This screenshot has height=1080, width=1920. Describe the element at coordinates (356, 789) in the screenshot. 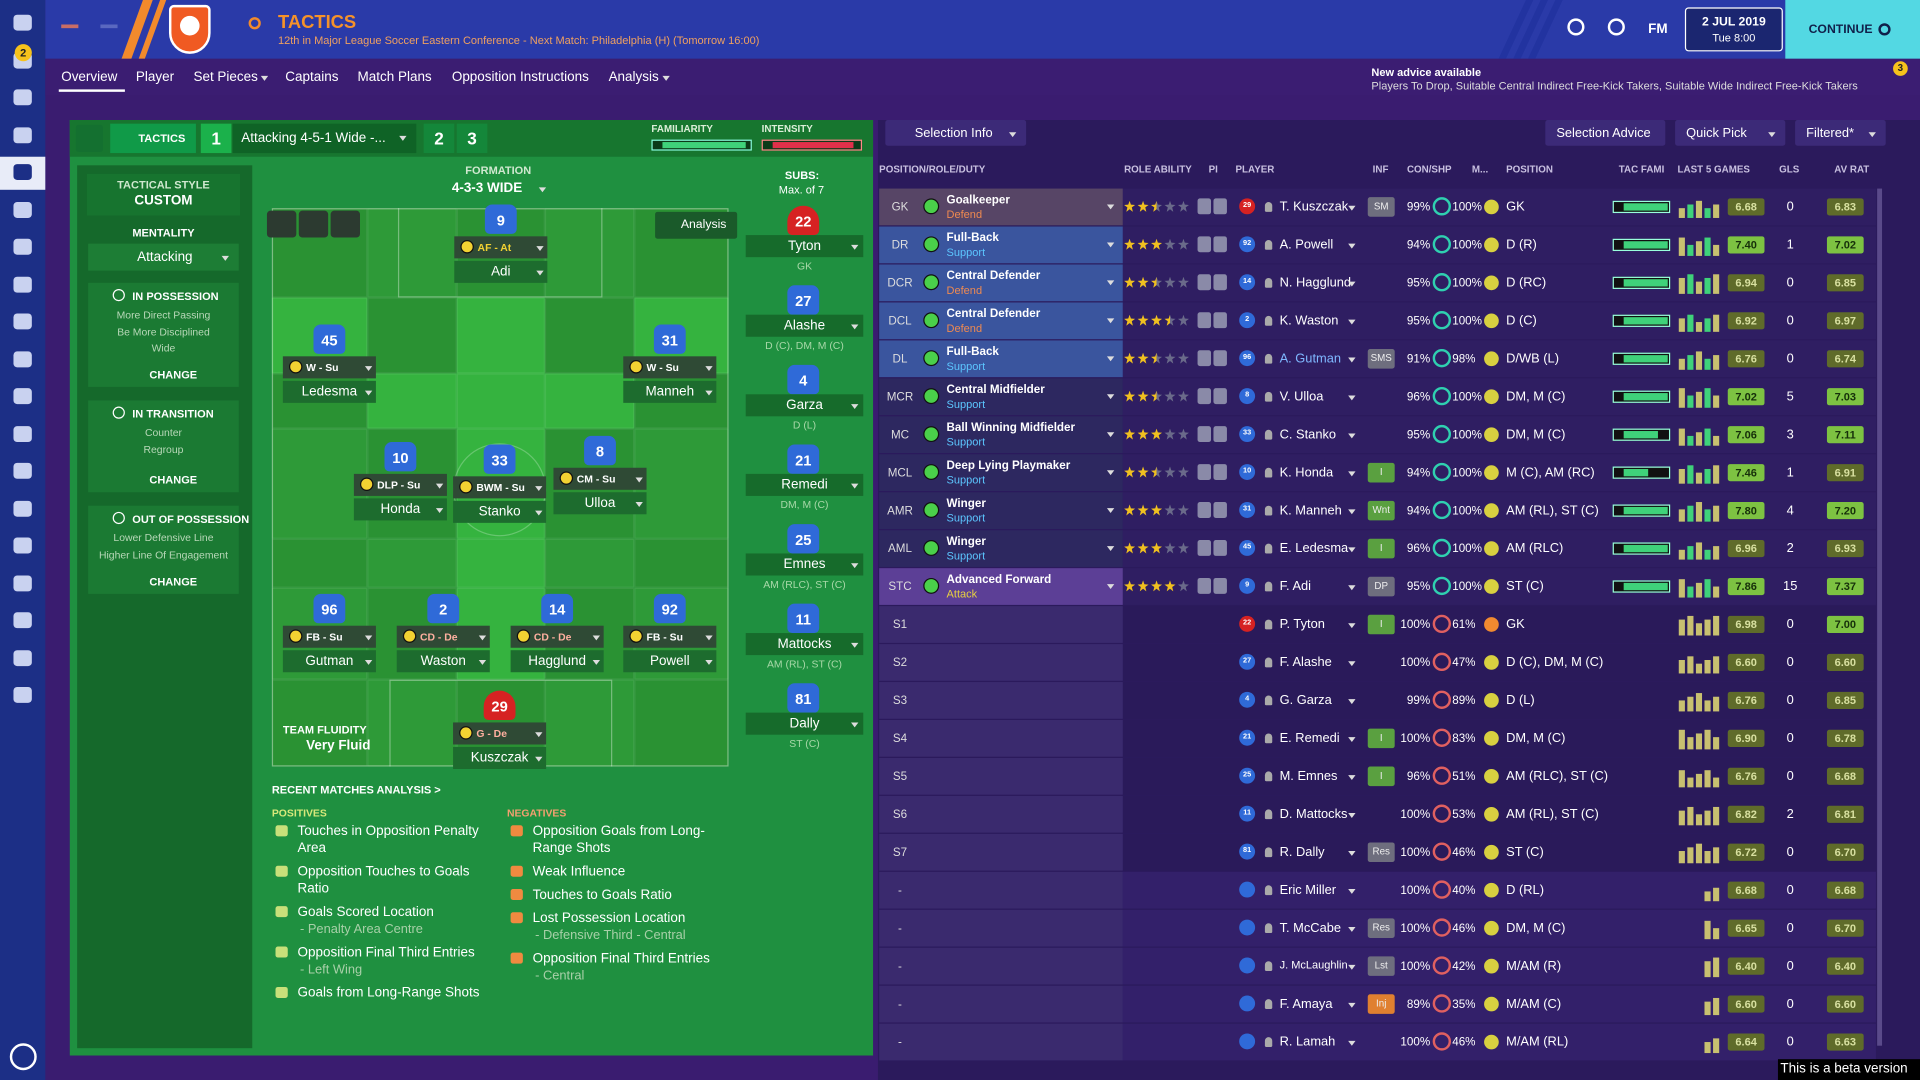

I see `analysis-title: RECENT MATCHES ANALYSIS >` at that location.